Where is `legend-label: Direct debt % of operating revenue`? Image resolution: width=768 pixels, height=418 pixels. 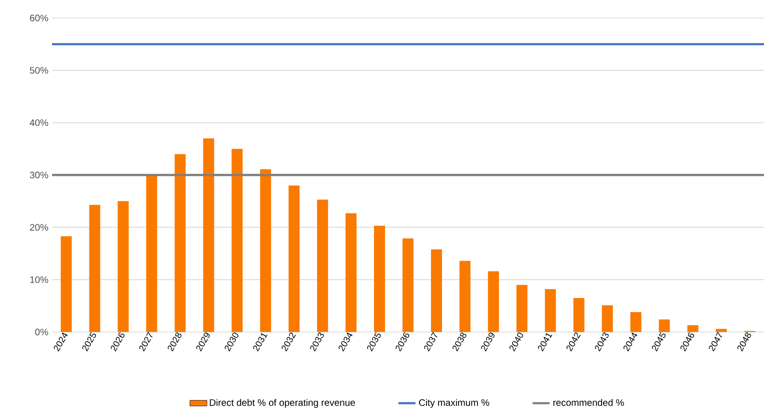 legend-label: Direct debt % of operating revenue is located at coordinates (282, 403).